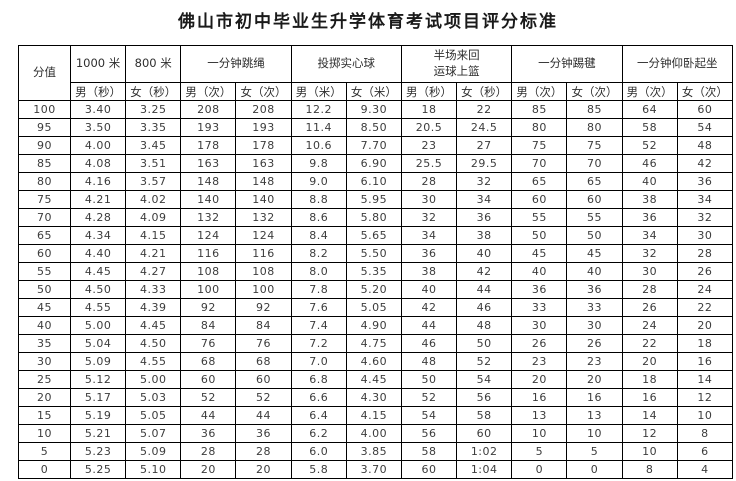 This screenshot has height=481, width=736. What do you see at coordinates (539, 415) in the screenshot?
I see `value-cell: 13` at bounding box center [539, 415].